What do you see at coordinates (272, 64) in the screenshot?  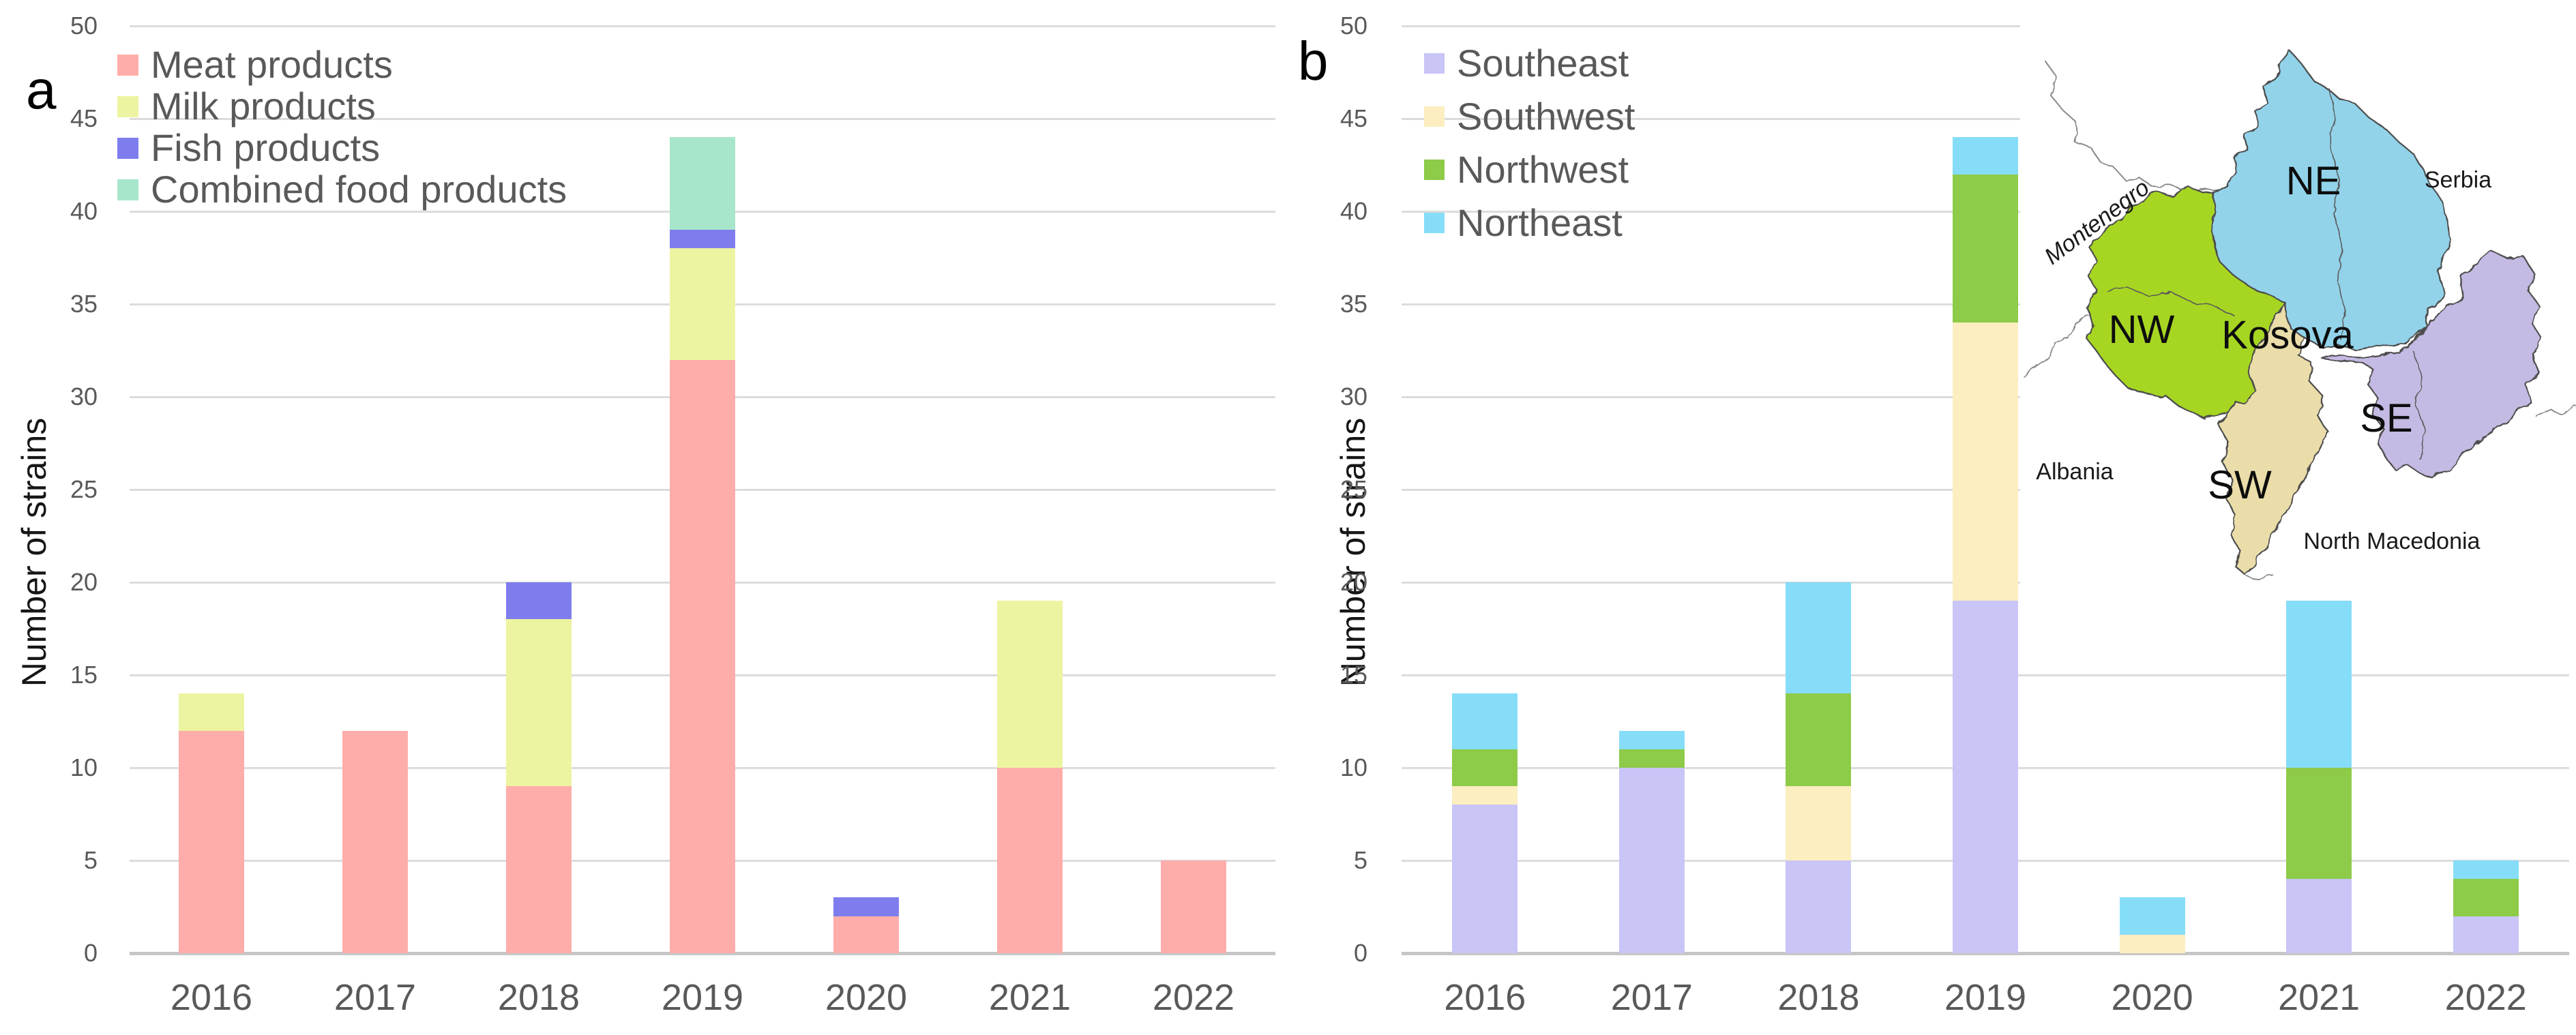 I see `legend-label: Meat products` at bounding box center [272, 64].